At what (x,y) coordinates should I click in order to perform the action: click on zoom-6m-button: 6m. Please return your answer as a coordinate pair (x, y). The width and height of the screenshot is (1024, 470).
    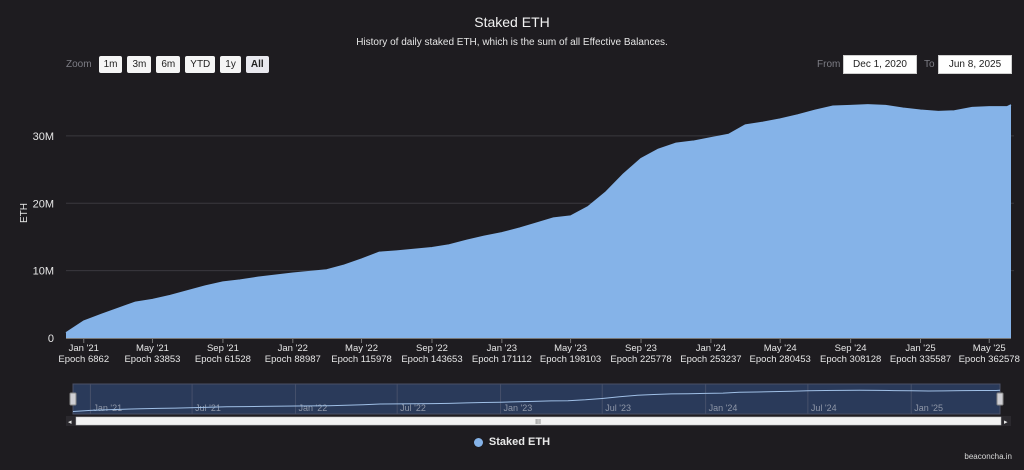
    Looking at the image, I should click on (168, 64).